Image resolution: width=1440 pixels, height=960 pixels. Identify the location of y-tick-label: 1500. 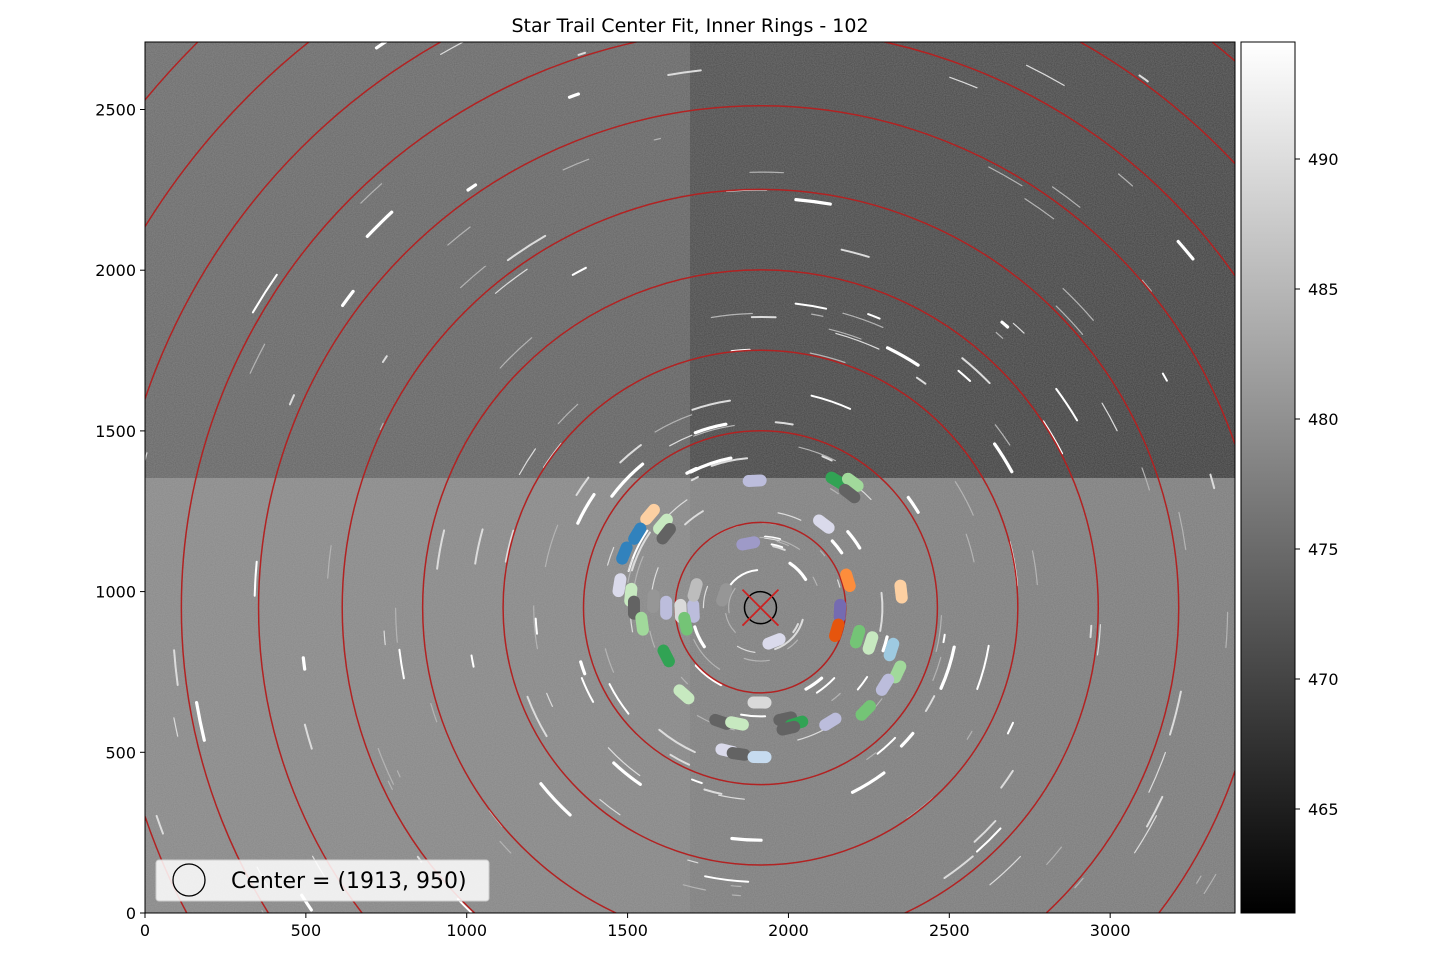
(115, 431).